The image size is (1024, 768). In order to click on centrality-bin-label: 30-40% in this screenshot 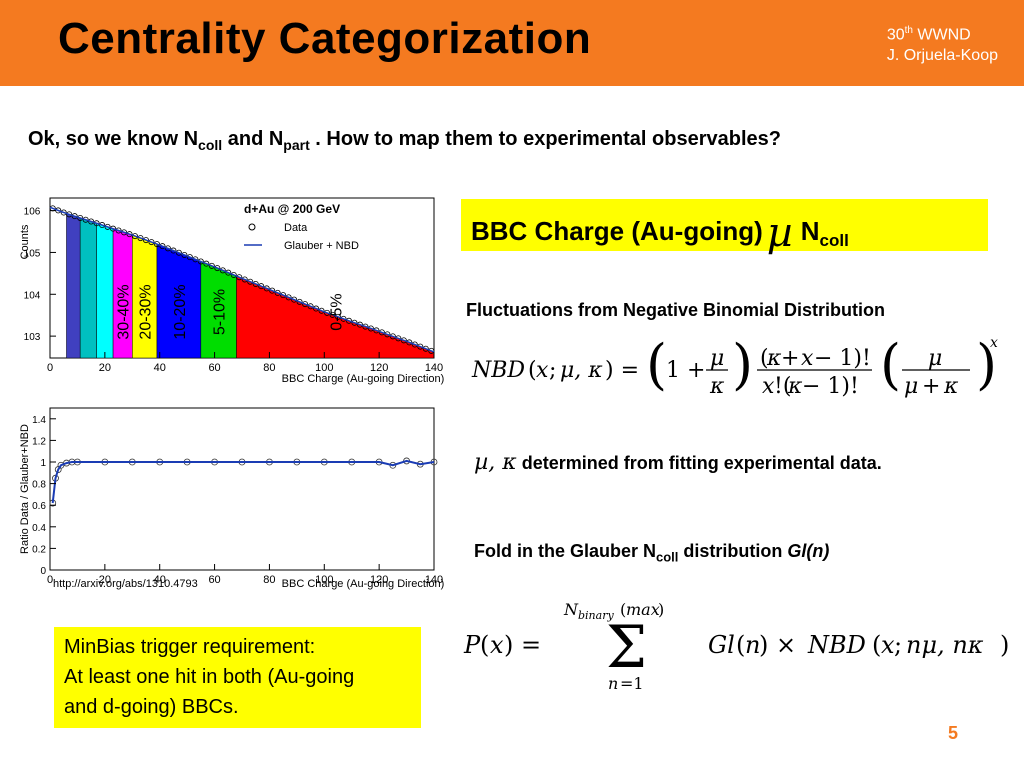, I will do `click(124, 311)`.